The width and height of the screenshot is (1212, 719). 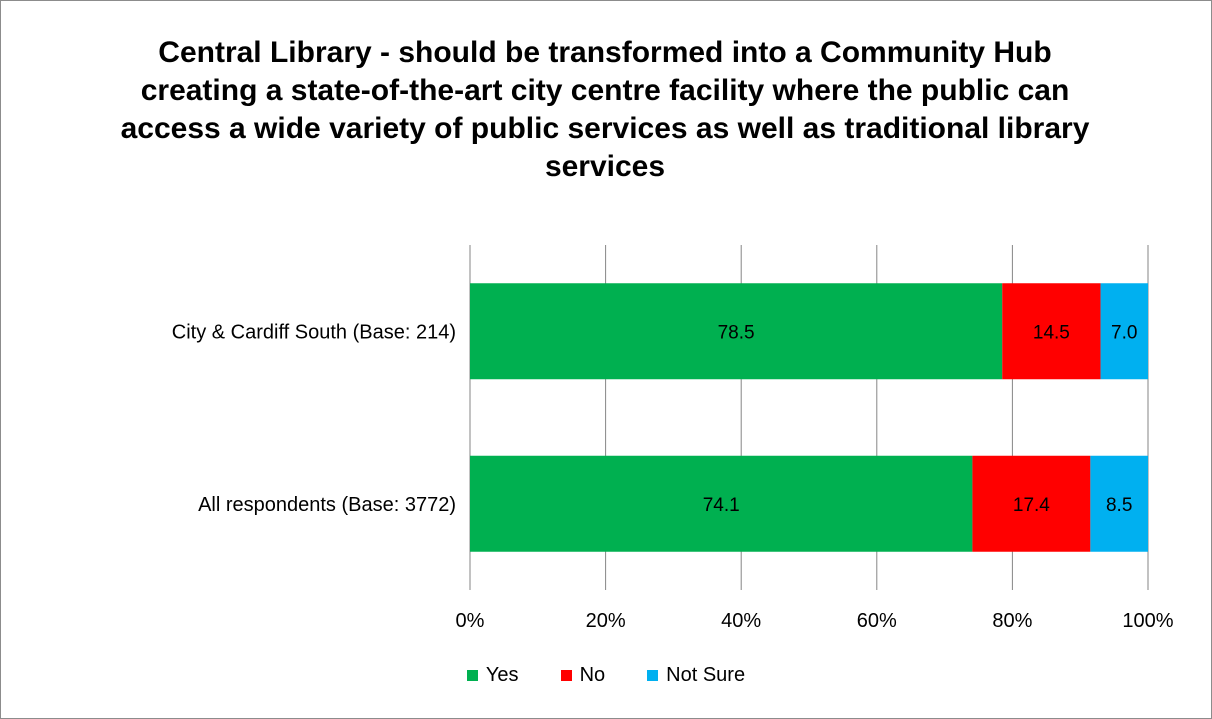 What do you see at coordinates (472, 675) in the screenshot?
I see `legend-swatch-yes` at bounding box center [472, 675].